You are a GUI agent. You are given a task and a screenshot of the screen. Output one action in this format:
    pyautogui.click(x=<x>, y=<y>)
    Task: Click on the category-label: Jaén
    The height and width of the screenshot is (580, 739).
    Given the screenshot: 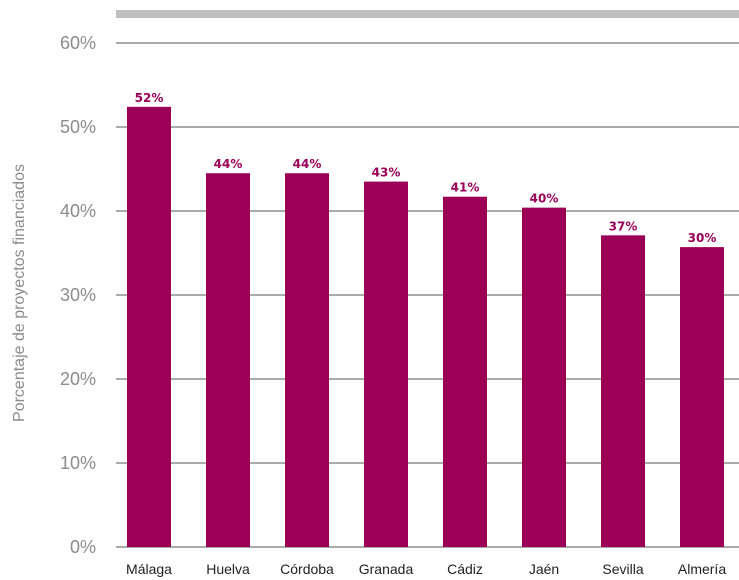 What is the action you would take?
    pyautogui.click(x=544, y=569)
    